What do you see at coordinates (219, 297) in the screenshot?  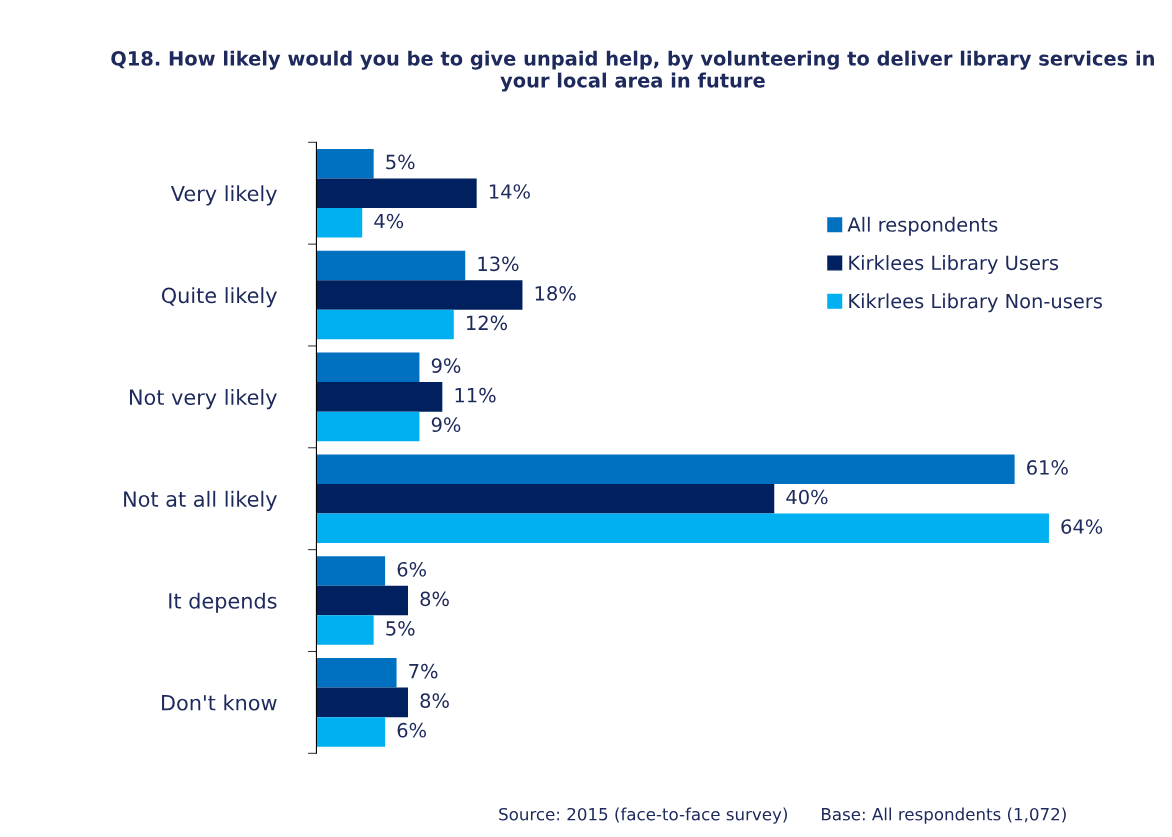 I see `y-tick-label: Quite likely` at bounding box center [219, 297].